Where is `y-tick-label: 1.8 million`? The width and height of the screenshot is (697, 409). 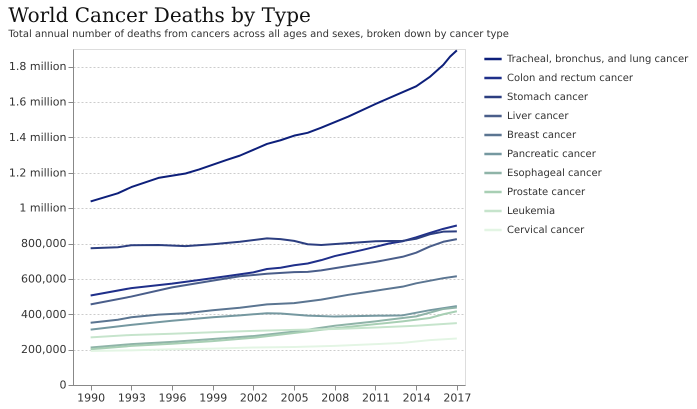
y-tick-label: 1.8 million is located at coordinates (37, 67).